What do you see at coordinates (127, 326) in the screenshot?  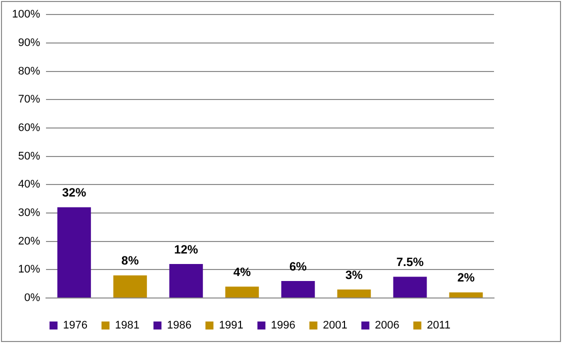 I see `legend-label: 1981` at bounding box center [127, 326].